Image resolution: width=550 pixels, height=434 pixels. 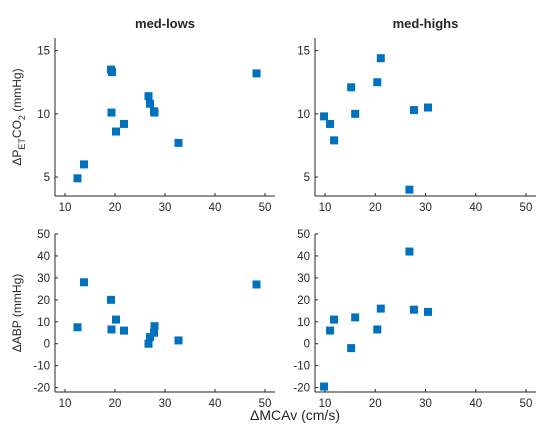 What do you see at coordinates (17, 129) in the screenshot?
I see `y-axis-label-part: CO` at bounding box center [17, 129].